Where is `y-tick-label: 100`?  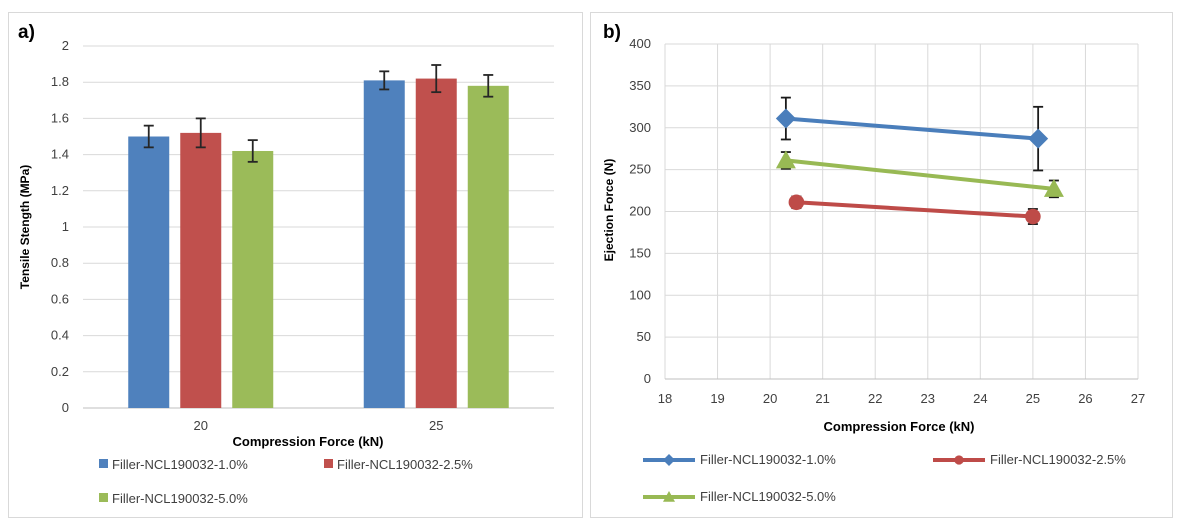
y-tick-label: 100 is located at coordinates (640, 294).